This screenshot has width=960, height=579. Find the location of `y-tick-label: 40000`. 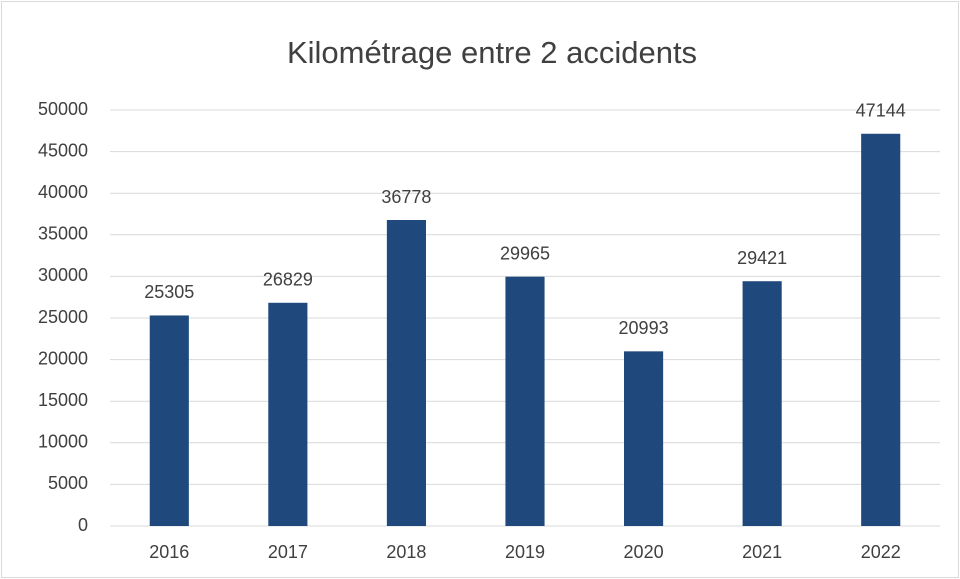

y-tick-label: 40000 is located at coordinates (63, 192).